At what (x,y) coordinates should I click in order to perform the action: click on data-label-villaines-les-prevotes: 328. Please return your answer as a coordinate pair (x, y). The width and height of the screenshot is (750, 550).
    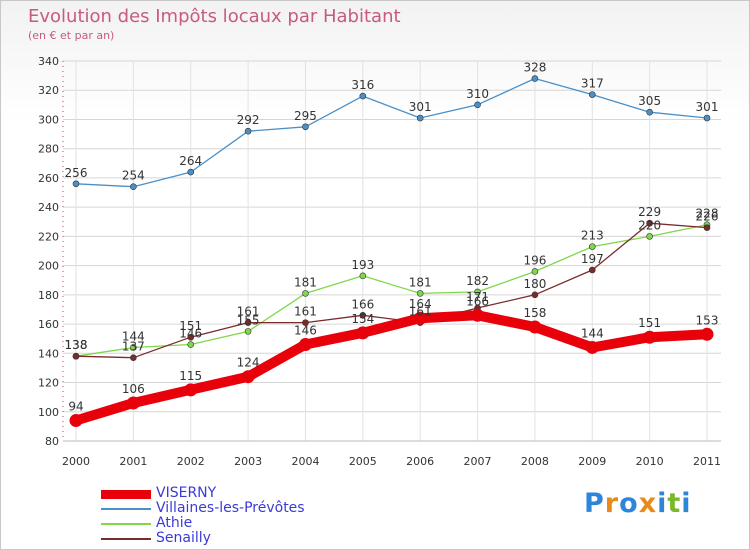
    Looking at the image, I should click on (534, 68).